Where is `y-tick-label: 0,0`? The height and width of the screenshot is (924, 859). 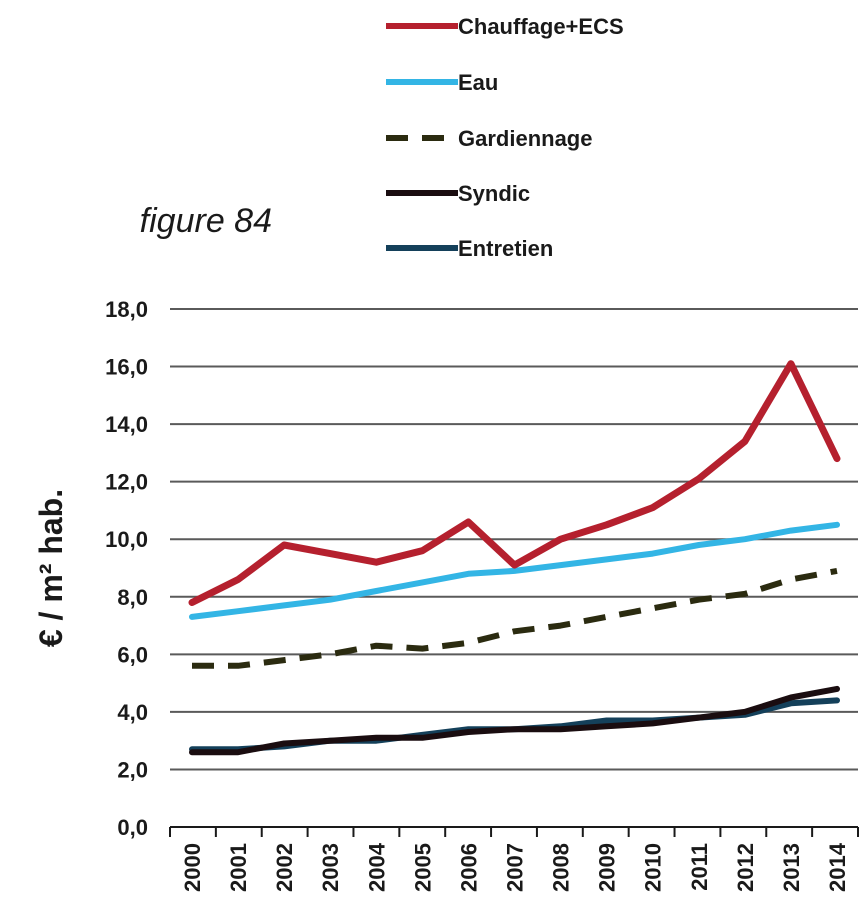
y-tick-label: 0,0 is located at coordinates (132, 827).